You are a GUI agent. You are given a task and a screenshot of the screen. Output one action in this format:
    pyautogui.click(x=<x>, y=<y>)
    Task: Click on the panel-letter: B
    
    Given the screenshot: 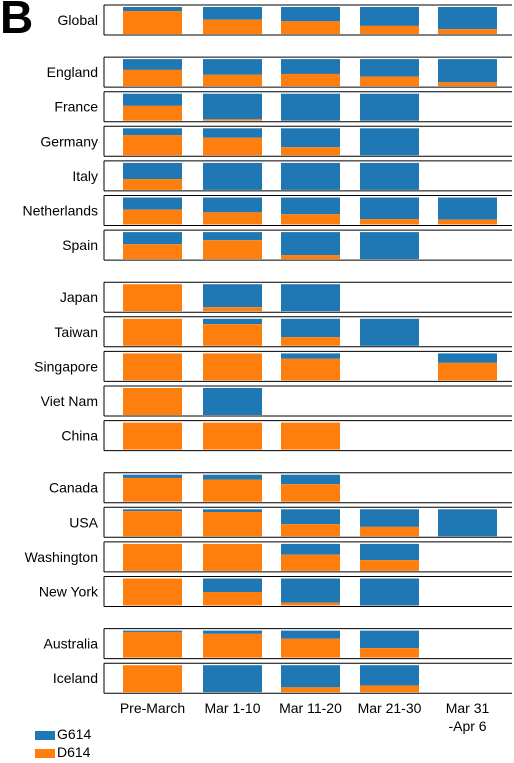 What is the action you would take?
    pyautogui.click(x=17, y=21)
    